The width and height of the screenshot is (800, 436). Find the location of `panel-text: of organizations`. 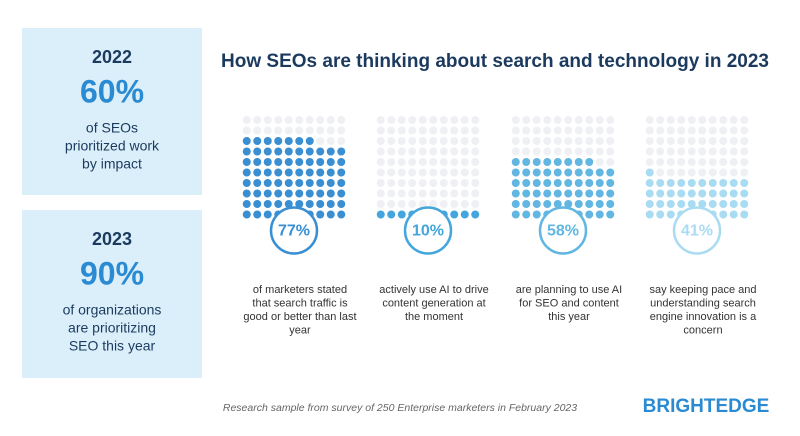

panel-text: of organizations is located at coordinates (112, 310).